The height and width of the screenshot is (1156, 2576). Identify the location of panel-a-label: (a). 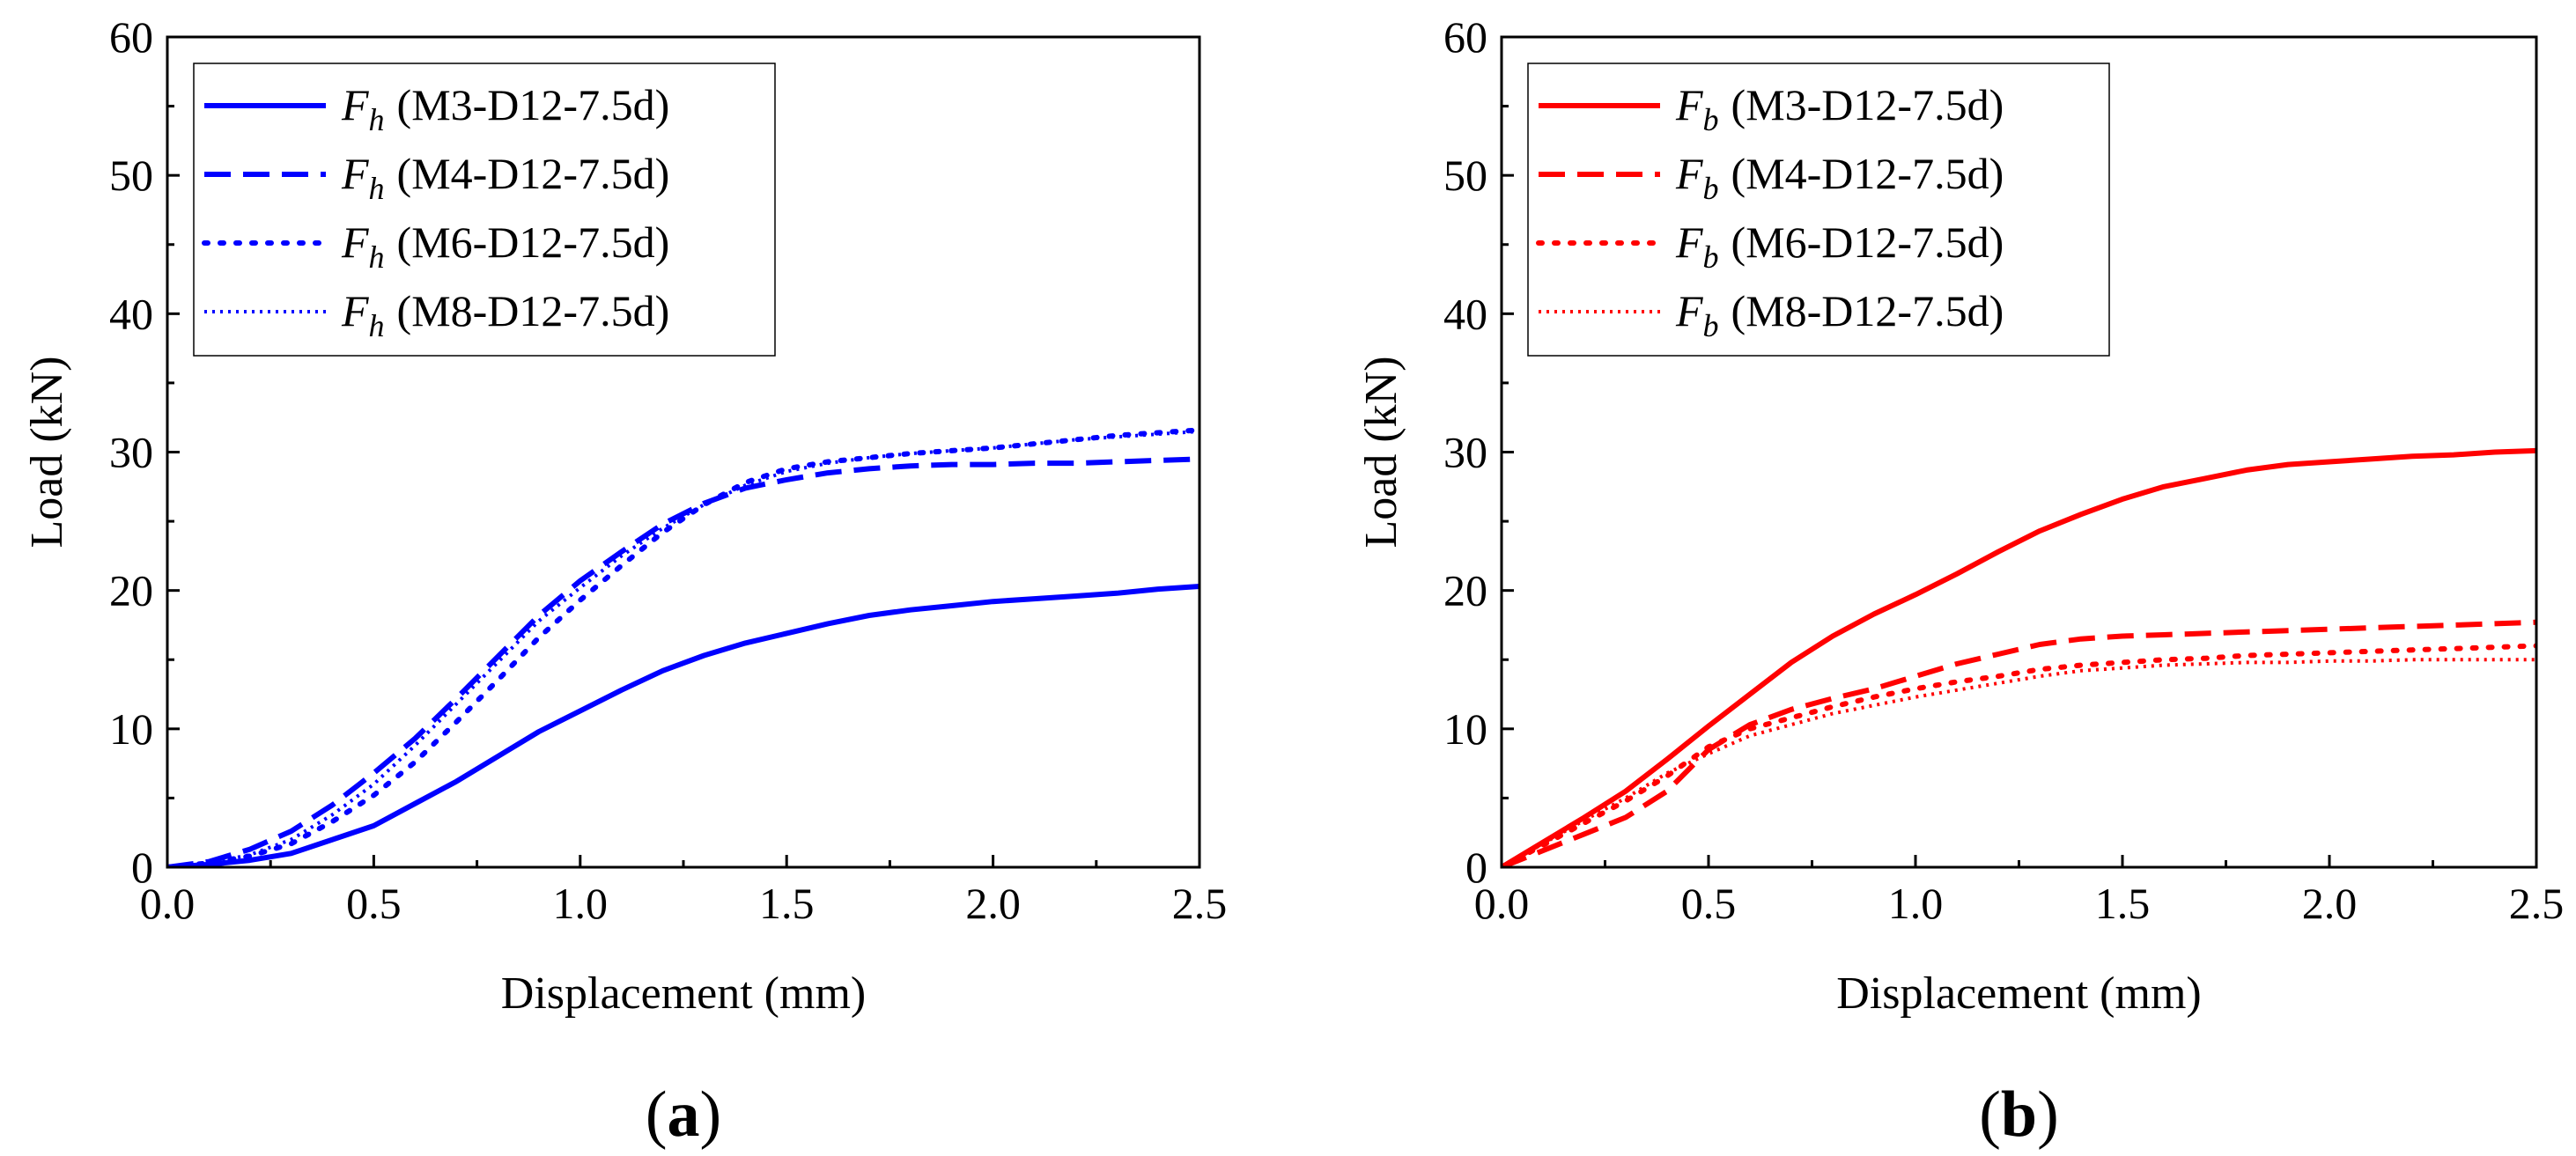
(683, 1115).